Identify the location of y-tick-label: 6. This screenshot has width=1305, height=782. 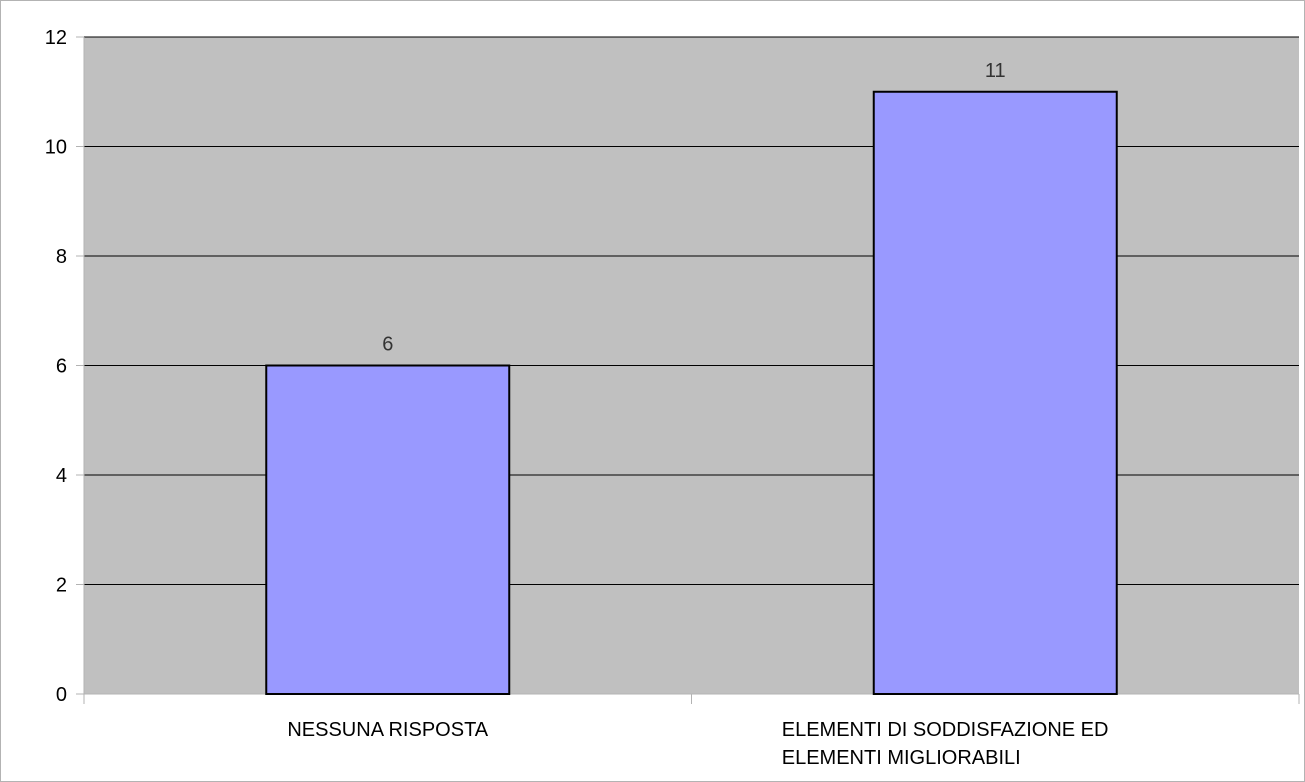
(61, 367).